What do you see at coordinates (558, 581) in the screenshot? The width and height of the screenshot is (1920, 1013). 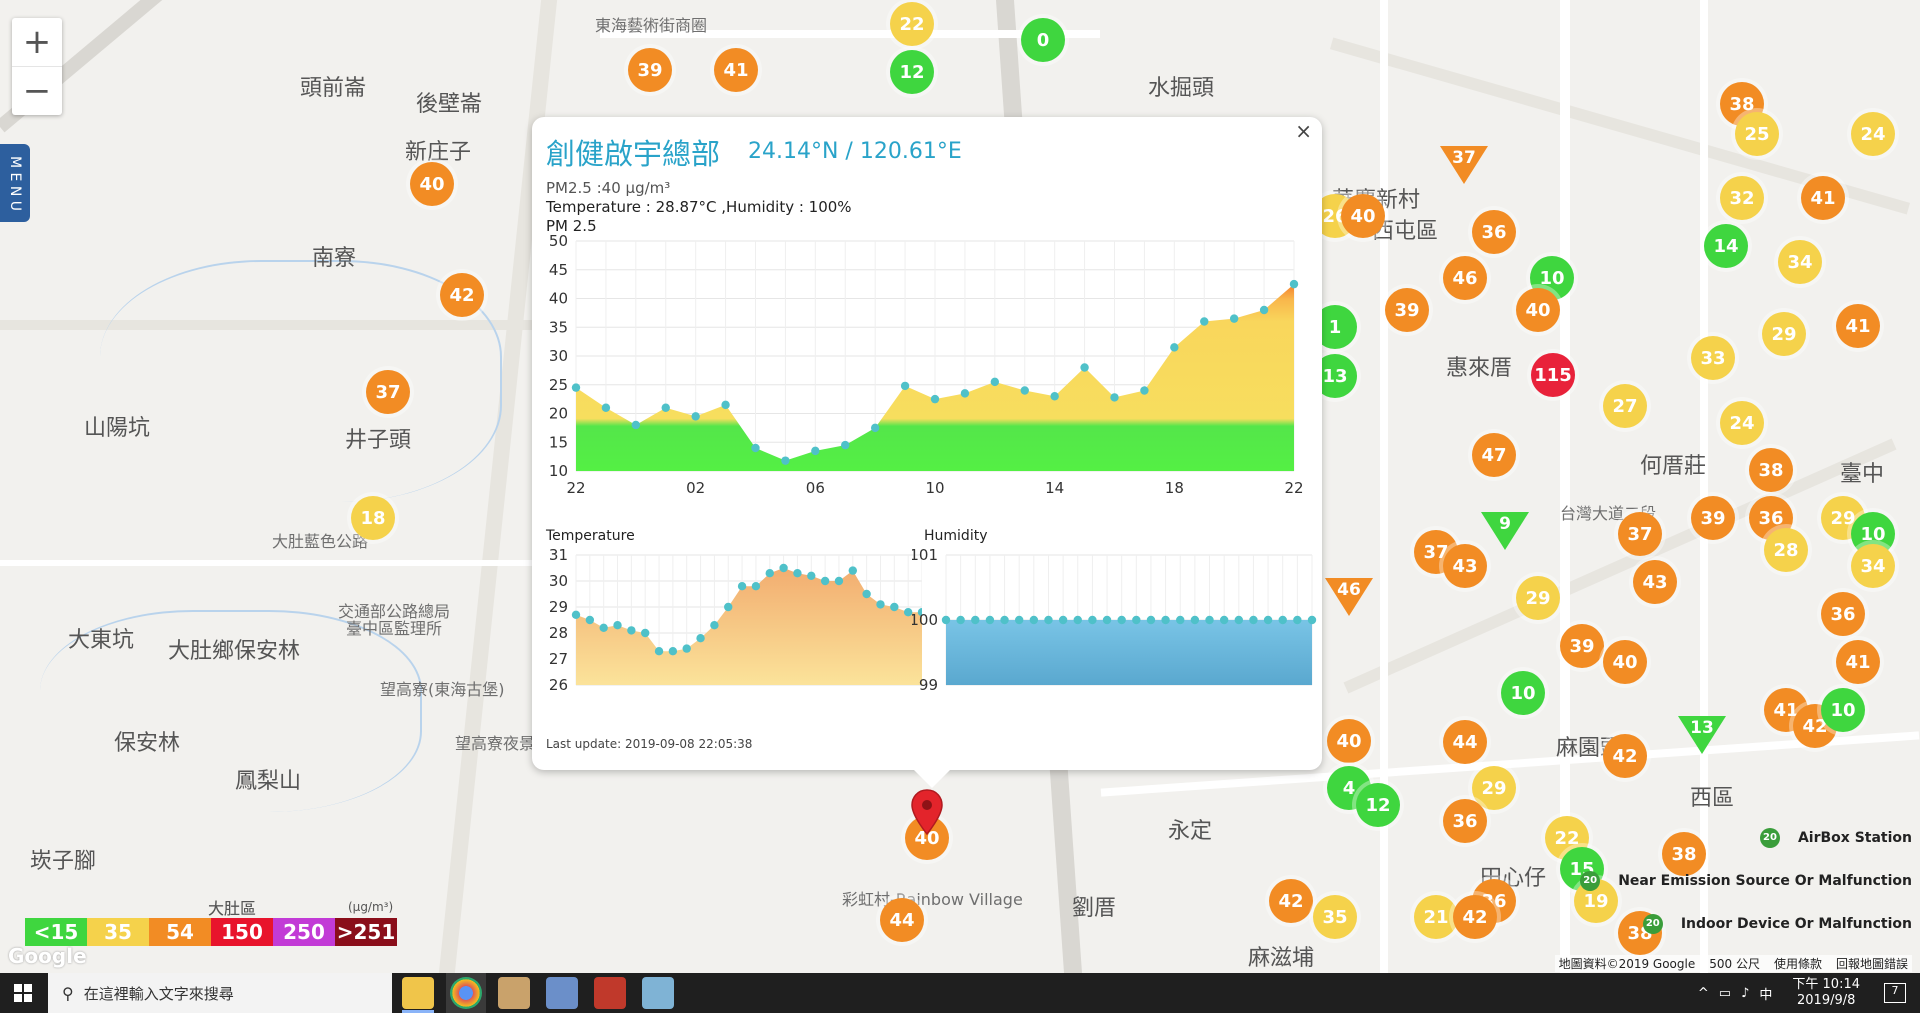 I see `y-tick-label: 30` at bounding box center [558, 581].